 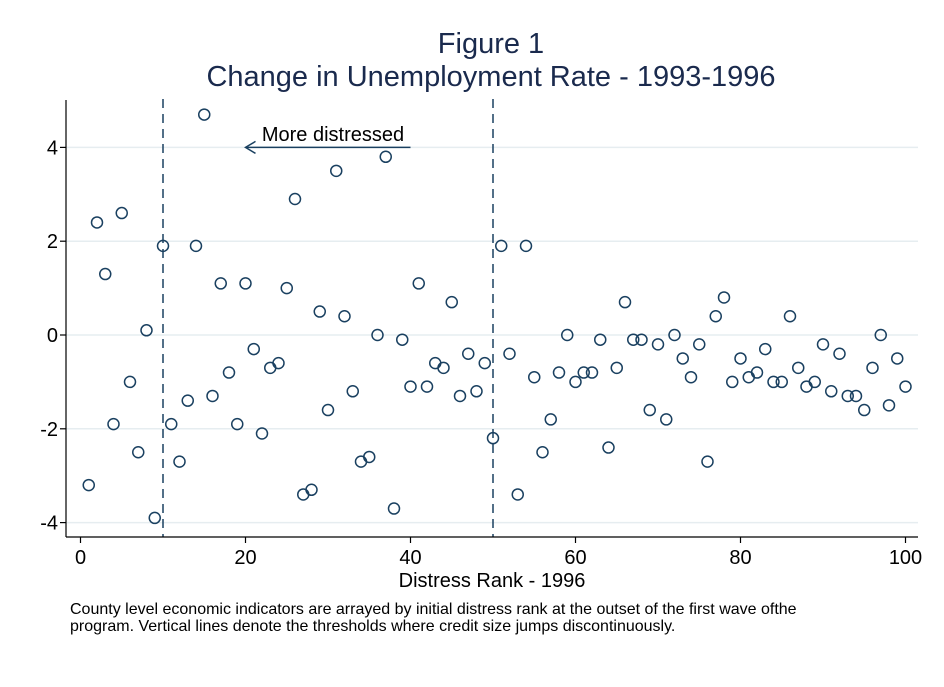 What do you see at coordinates (491, 44) in the screenshot?
I see `chart-title-line1: Figure 1` at bounding box center [491, 44].